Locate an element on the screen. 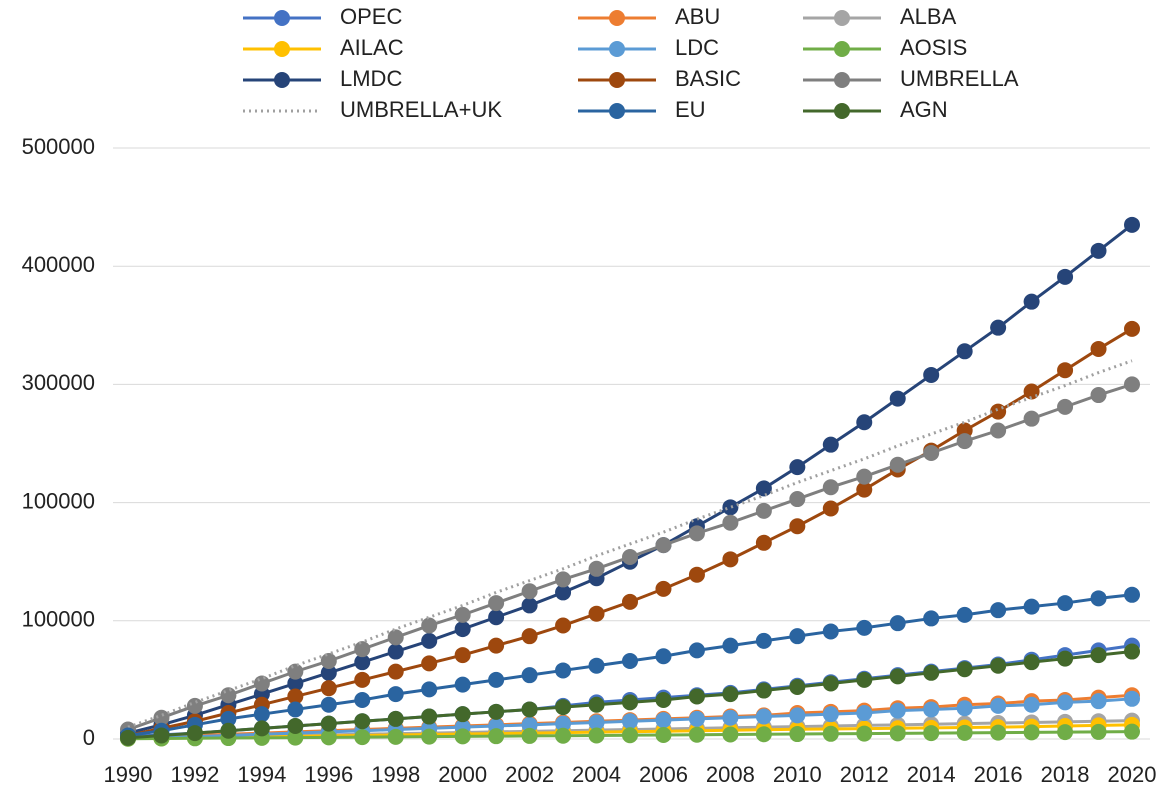 This screenshot has height=787, width=1169. x-tick-label: 2000 is located at coordinates (462, 774).